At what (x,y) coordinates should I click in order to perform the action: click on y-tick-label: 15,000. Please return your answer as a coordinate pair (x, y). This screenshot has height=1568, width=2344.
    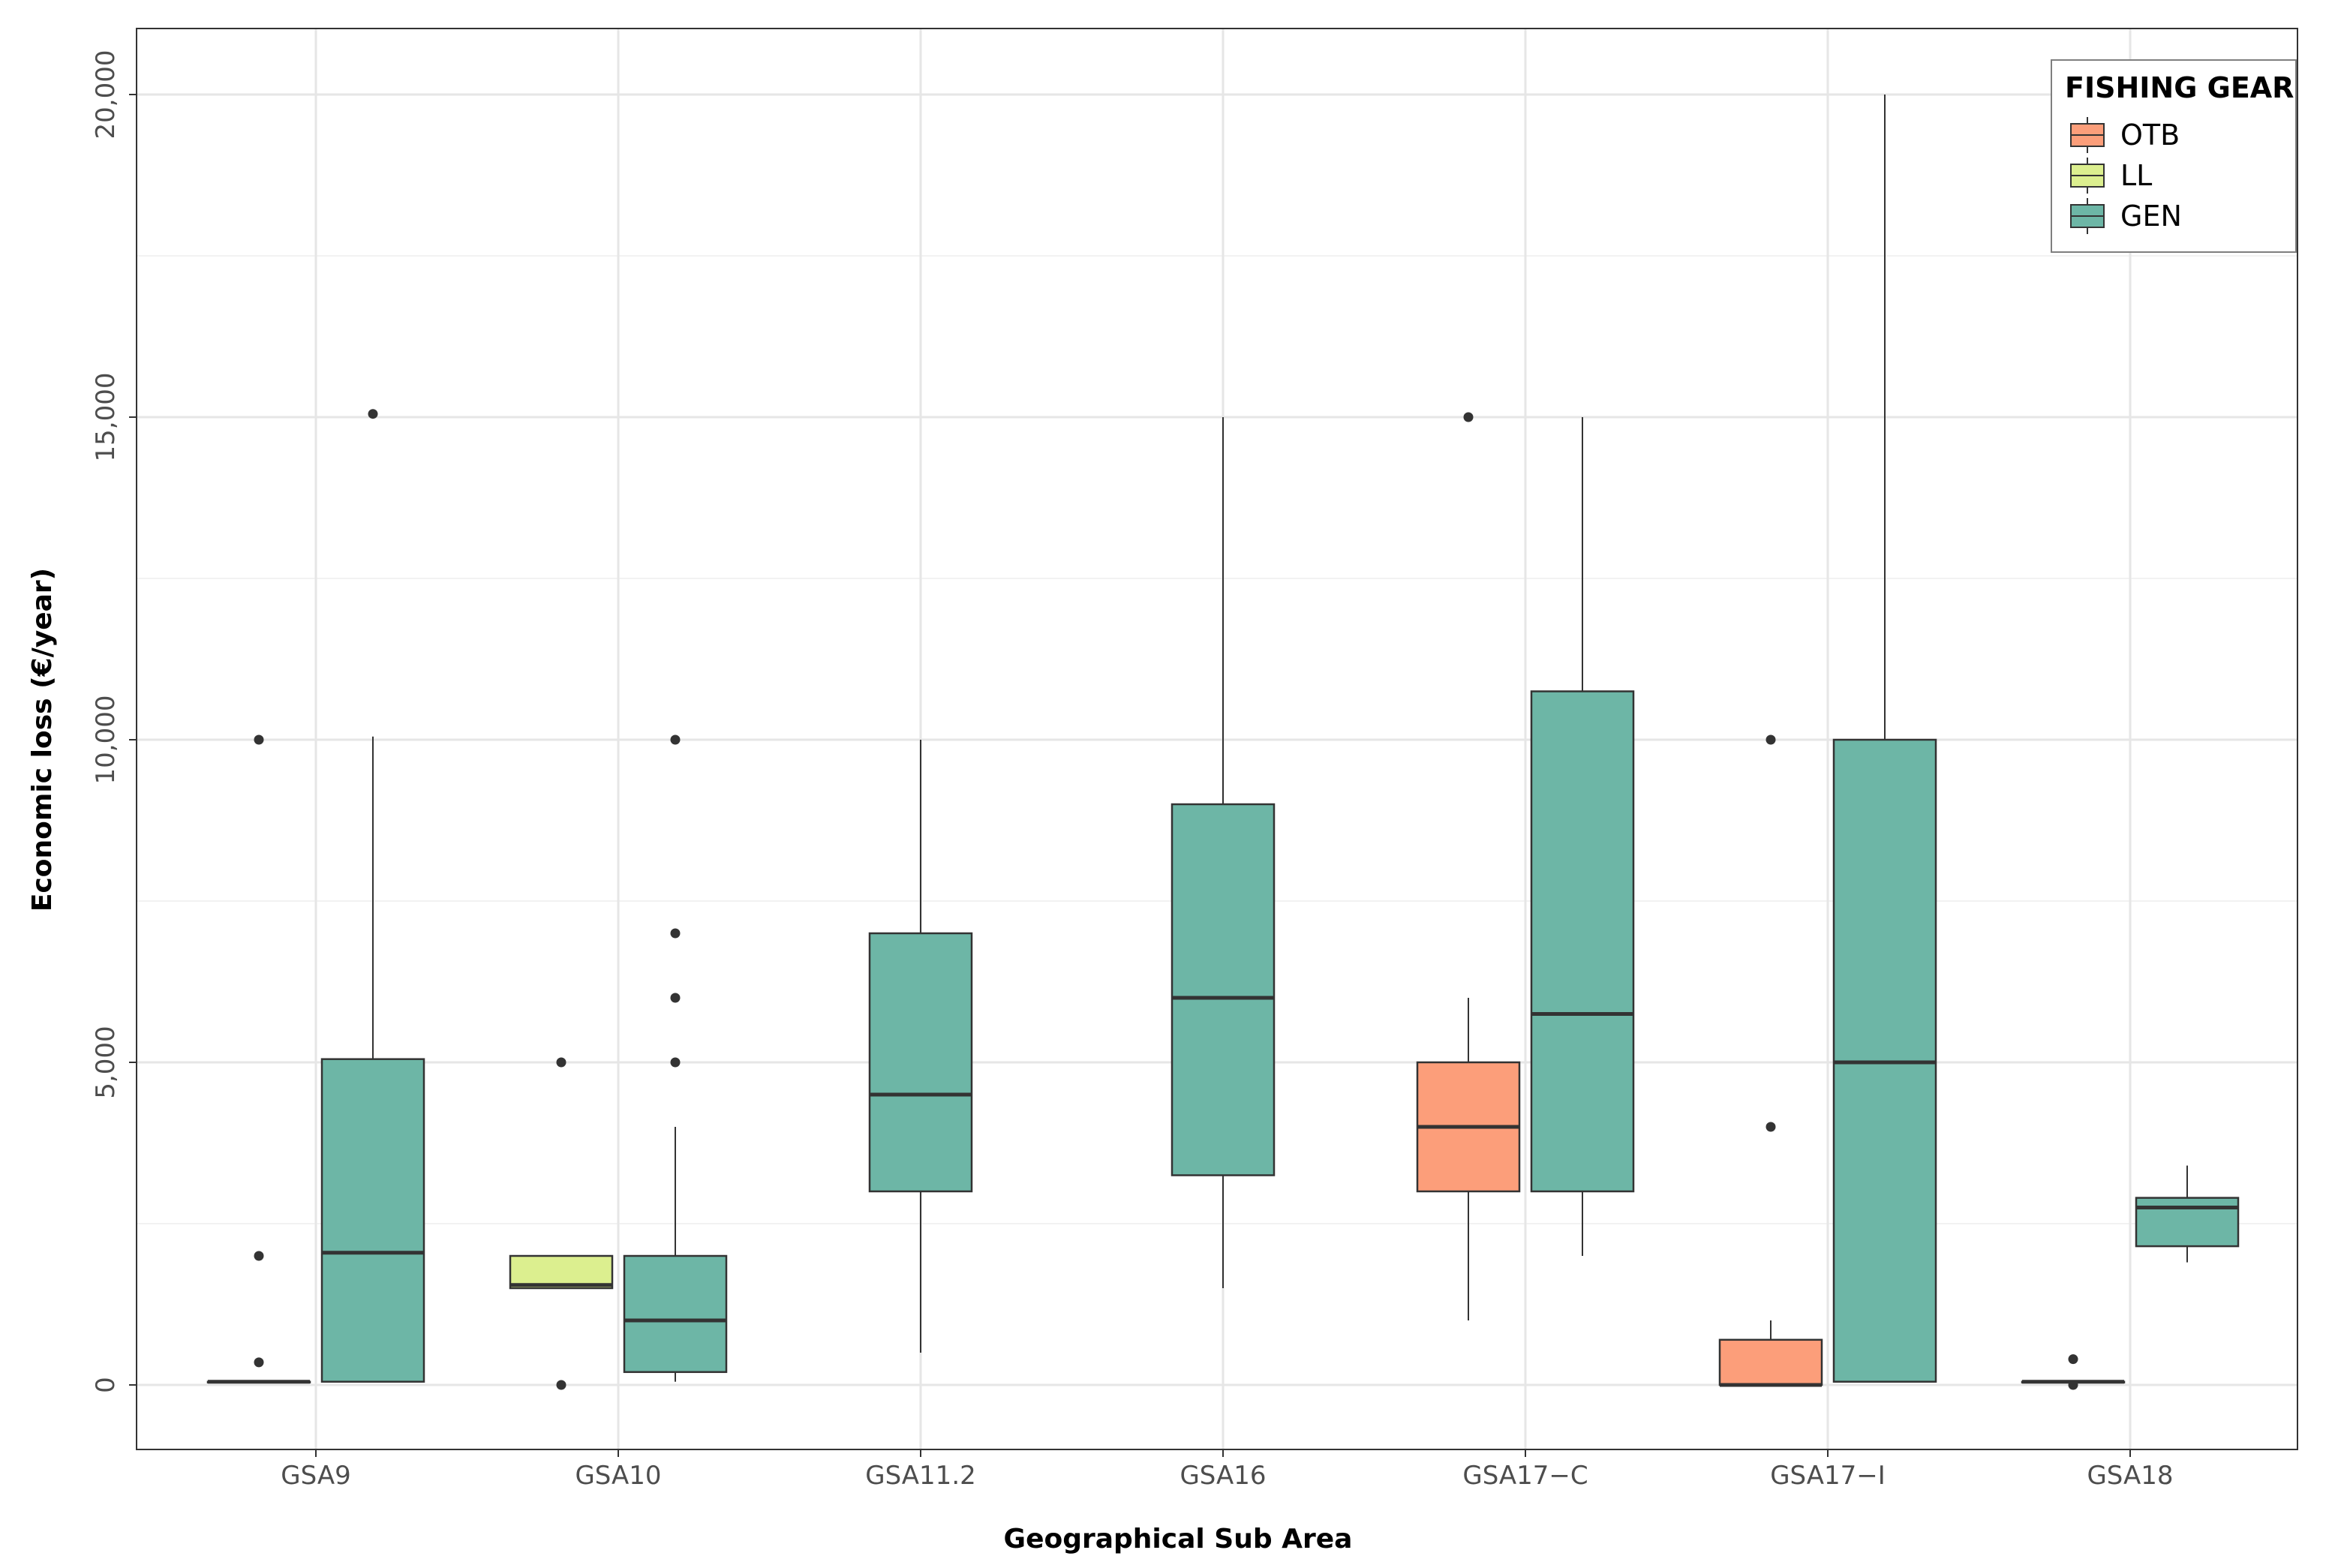
    Looking at the image, I should click on (106, 417).